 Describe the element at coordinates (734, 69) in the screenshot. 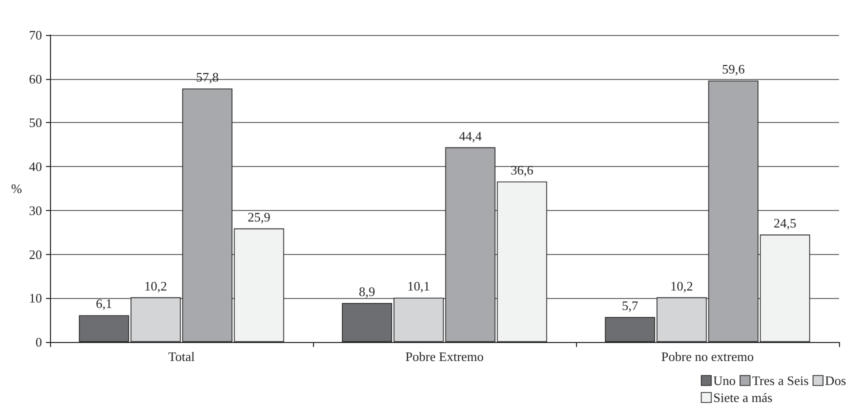

I see `data-label: 59,6` at that location.